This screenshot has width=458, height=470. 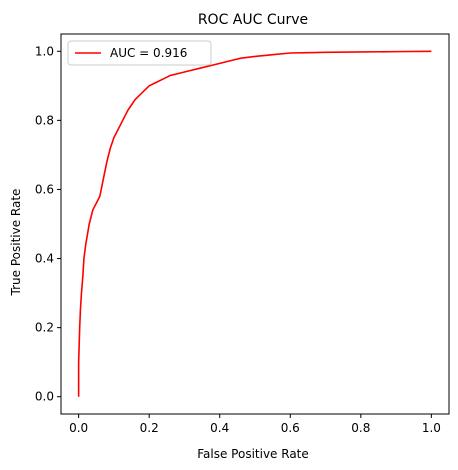 What do you see at coordinates (148, 53) in the screenshot?
I see `legend-label: AUC = 0.916` at bounding box center [148, 53].